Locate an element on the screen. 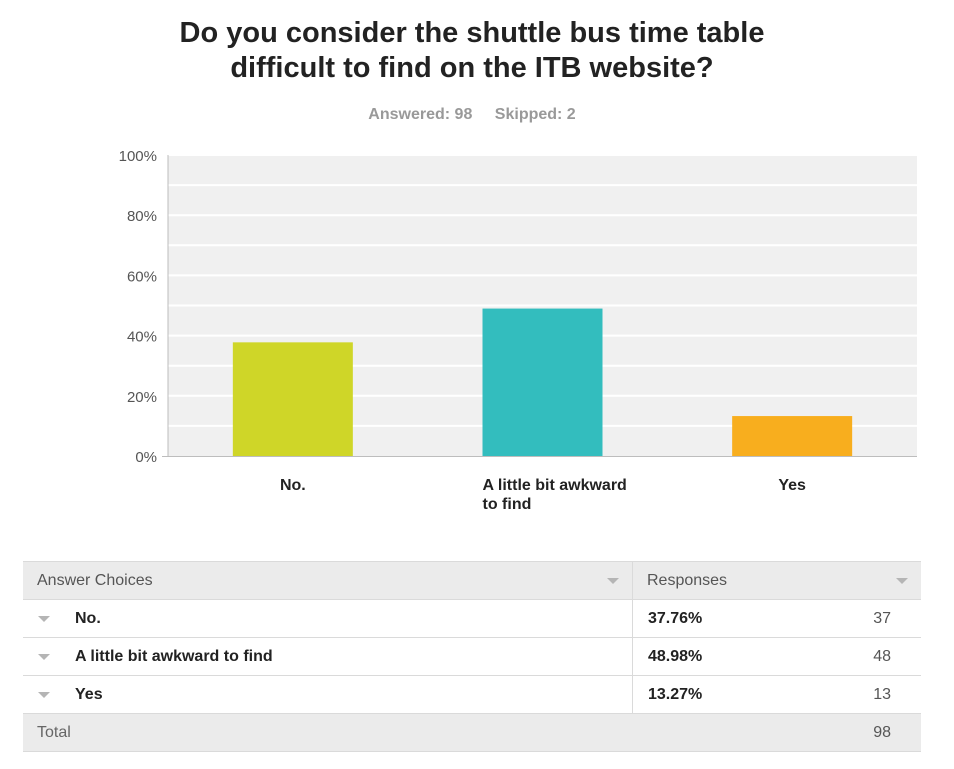 The width and height of the screenshot is (954, 769). response-stats: Answered: 98 Skipped: 2 is located at coordinates (472, 115).